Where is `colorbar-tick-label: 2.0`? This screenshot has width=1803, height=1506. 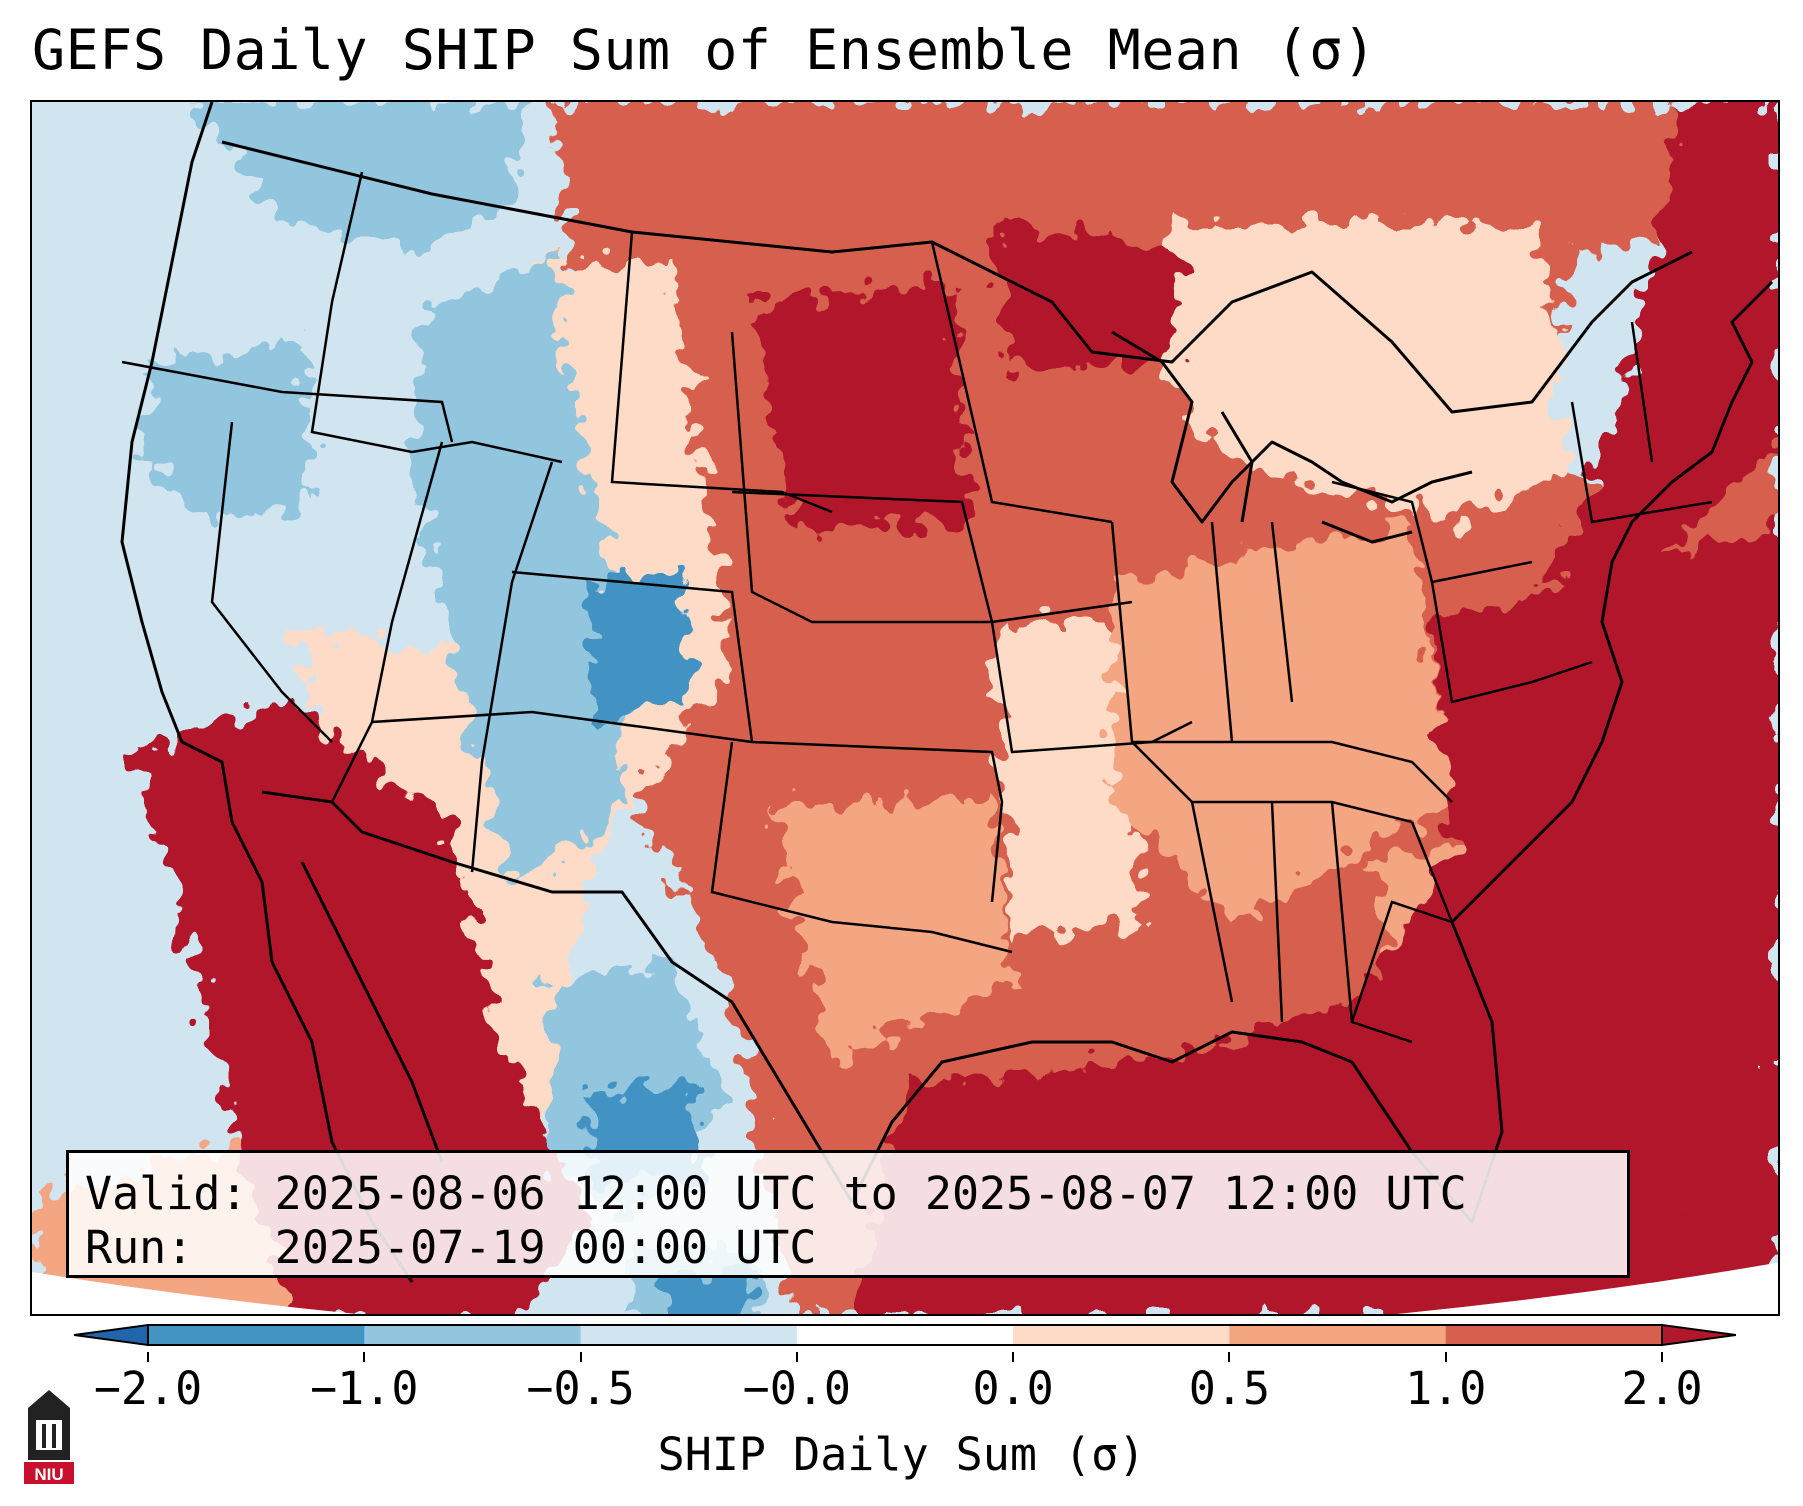 colorbar-tick-label: 2.0 is located at coordinates (1662, 1388).